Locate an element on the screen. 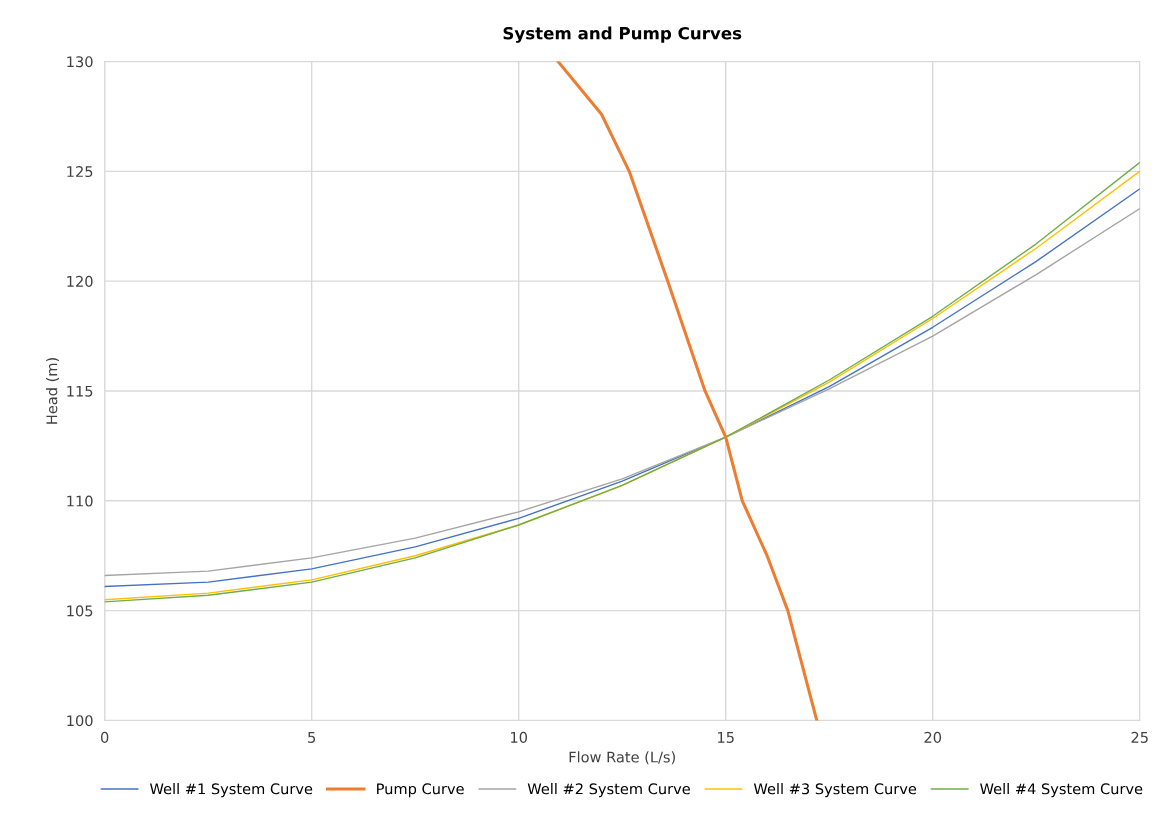 This screenshot has width=1163, height=831. legend-label: Pump Curve is located at coordinates (420, 790).